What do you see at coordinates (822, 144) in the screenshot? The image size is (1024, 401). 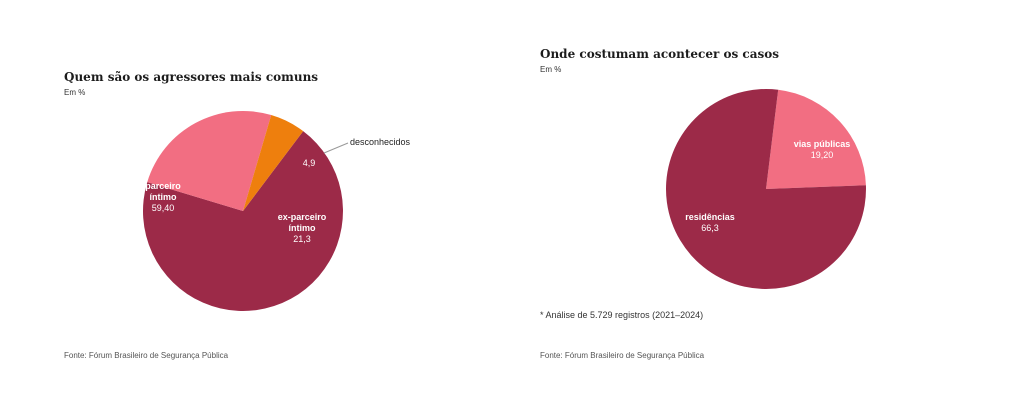 I see `slice-name-line: vias públicas` at bounding box center [822, 144].